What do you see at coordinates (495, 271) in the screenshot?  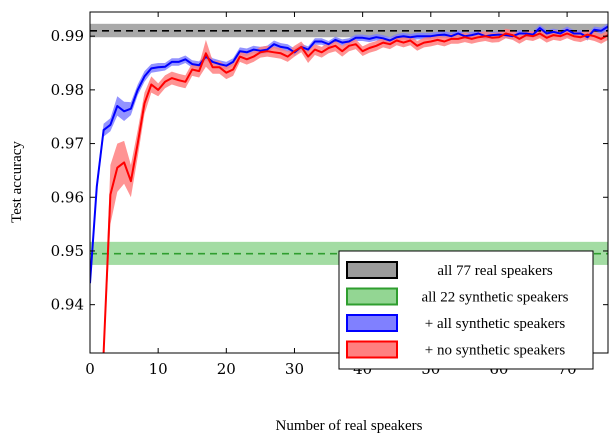 I see `legend-label-all-77-real-speakers: all 77 real speakers` at bounding box center [495, 271].